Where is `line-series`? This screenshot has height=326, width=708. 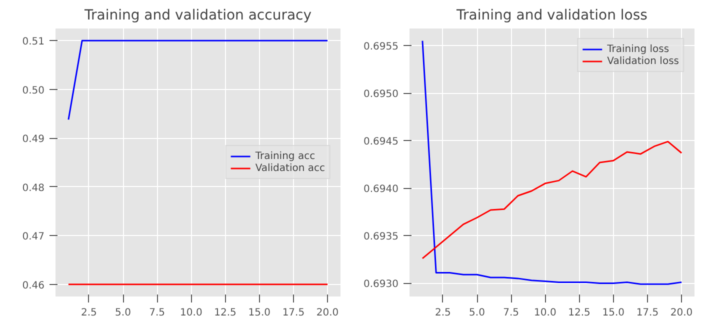
line-series is located at coordinates (552, 200).